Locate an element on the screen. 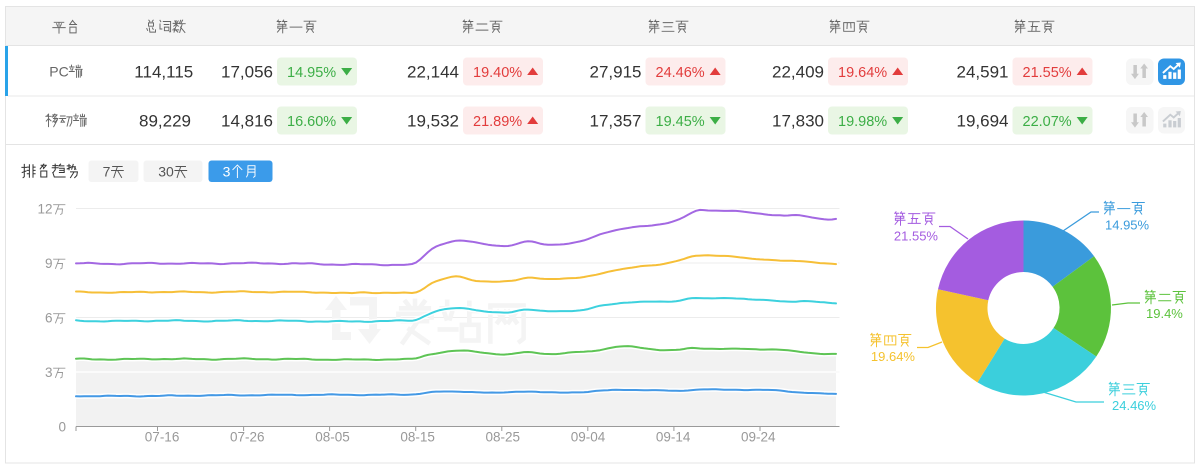 This screenshot has height=469, width=1200. svg-text: 17,357 is located at coordinates (616, 121).